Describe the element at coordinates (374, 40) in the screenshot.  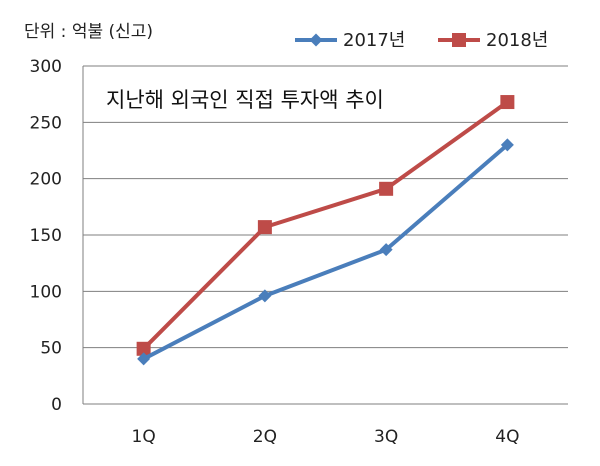
I see `legend-label: 2017년` at that location.